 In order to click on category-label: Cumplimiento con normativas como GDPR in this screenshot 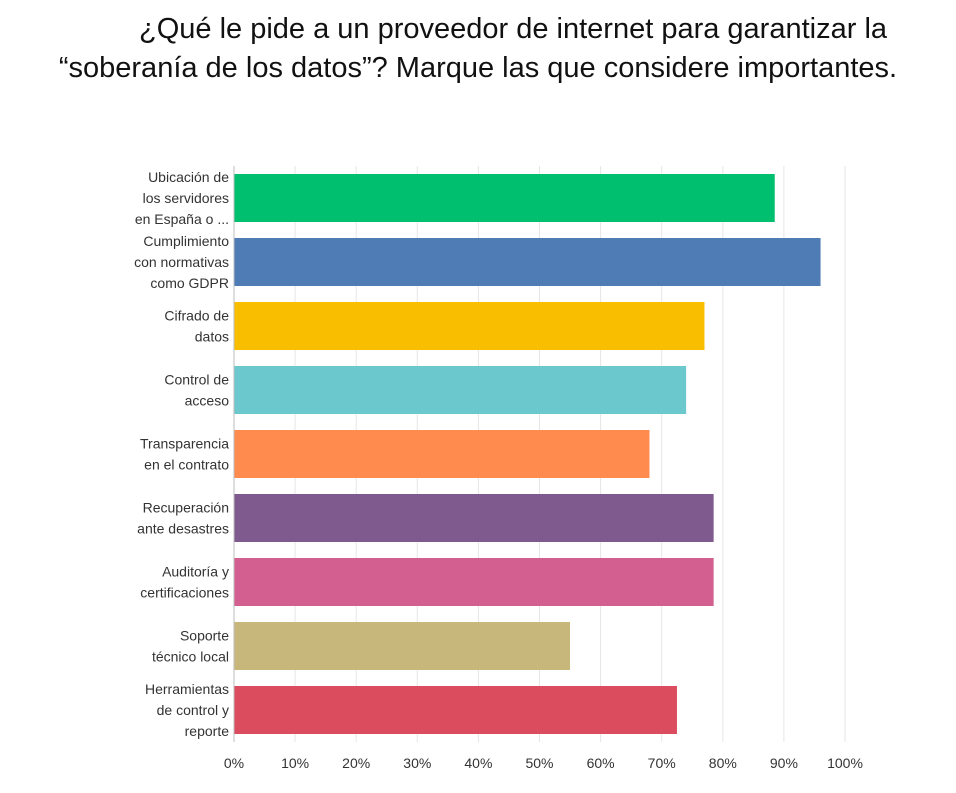, I will do `click(181, 262)`.